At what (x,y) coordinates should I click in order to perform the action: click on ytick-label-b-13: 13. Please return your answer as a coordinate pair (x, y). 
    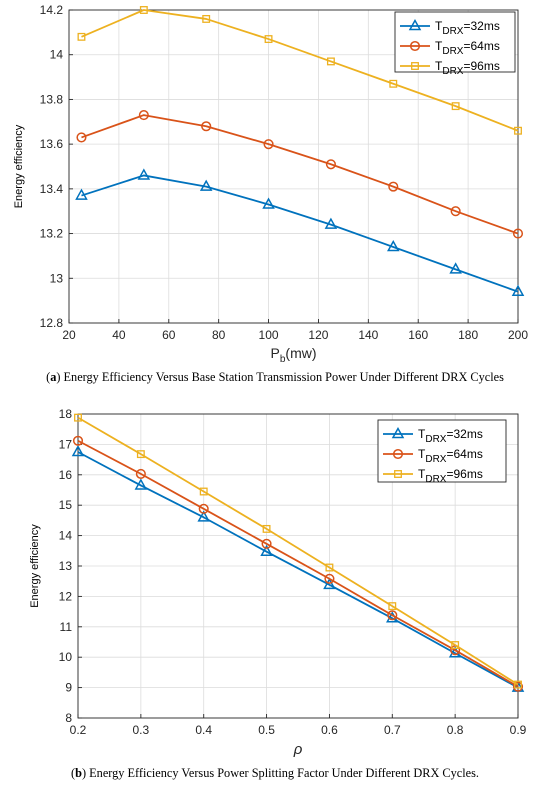
    Looking at the image, I should click on (66, 566).